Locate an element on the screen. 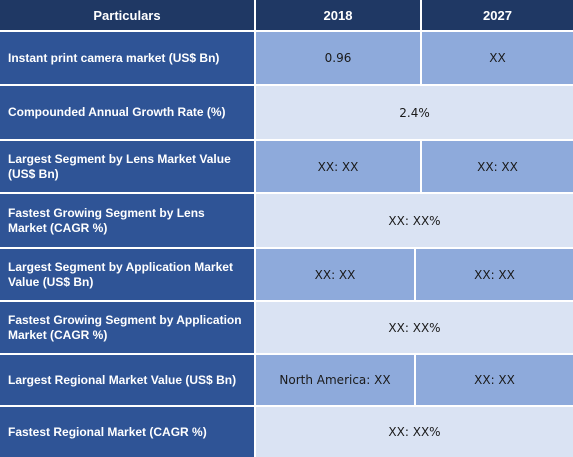 The height and width of the screenshot is (457, 573). row-label-fastest-region: Fastest Regional Market (CAGR %) is located at coordinates (127, 432).